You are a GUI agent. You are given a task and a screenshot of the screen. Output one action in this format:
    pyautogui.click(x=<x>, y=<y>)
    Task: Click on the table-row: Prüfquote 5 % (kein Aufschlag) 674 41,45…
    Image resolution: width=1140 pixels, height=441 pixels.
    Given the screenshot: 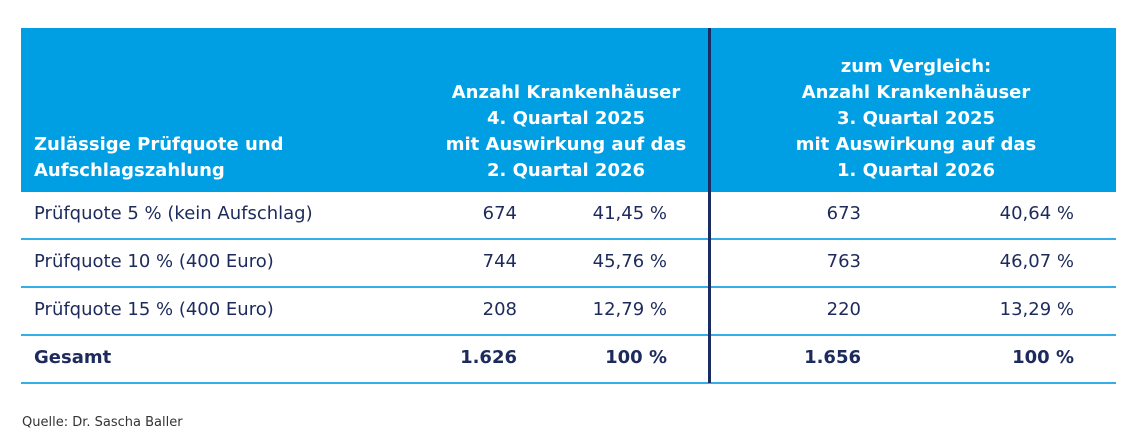 What is the action you would take?
    pyautogui.click(x=568, y=216)
    